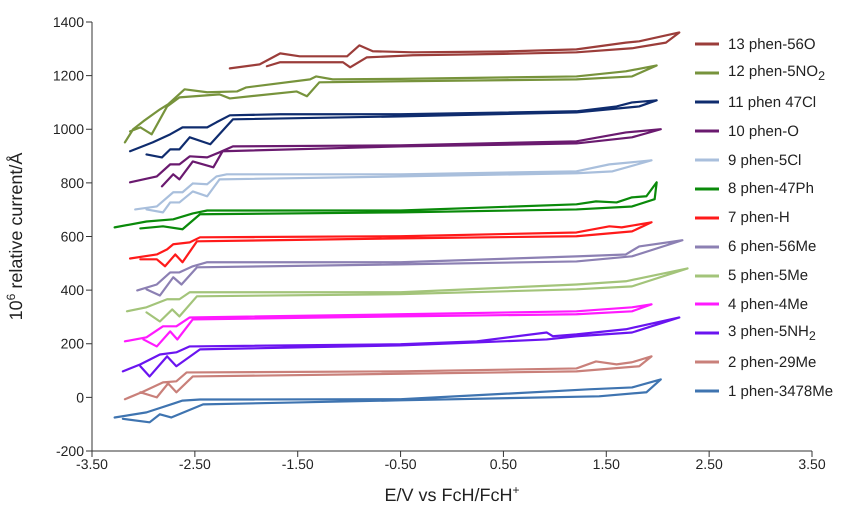  I want to click on x-tick-label: -1.50, so click(298, 464).